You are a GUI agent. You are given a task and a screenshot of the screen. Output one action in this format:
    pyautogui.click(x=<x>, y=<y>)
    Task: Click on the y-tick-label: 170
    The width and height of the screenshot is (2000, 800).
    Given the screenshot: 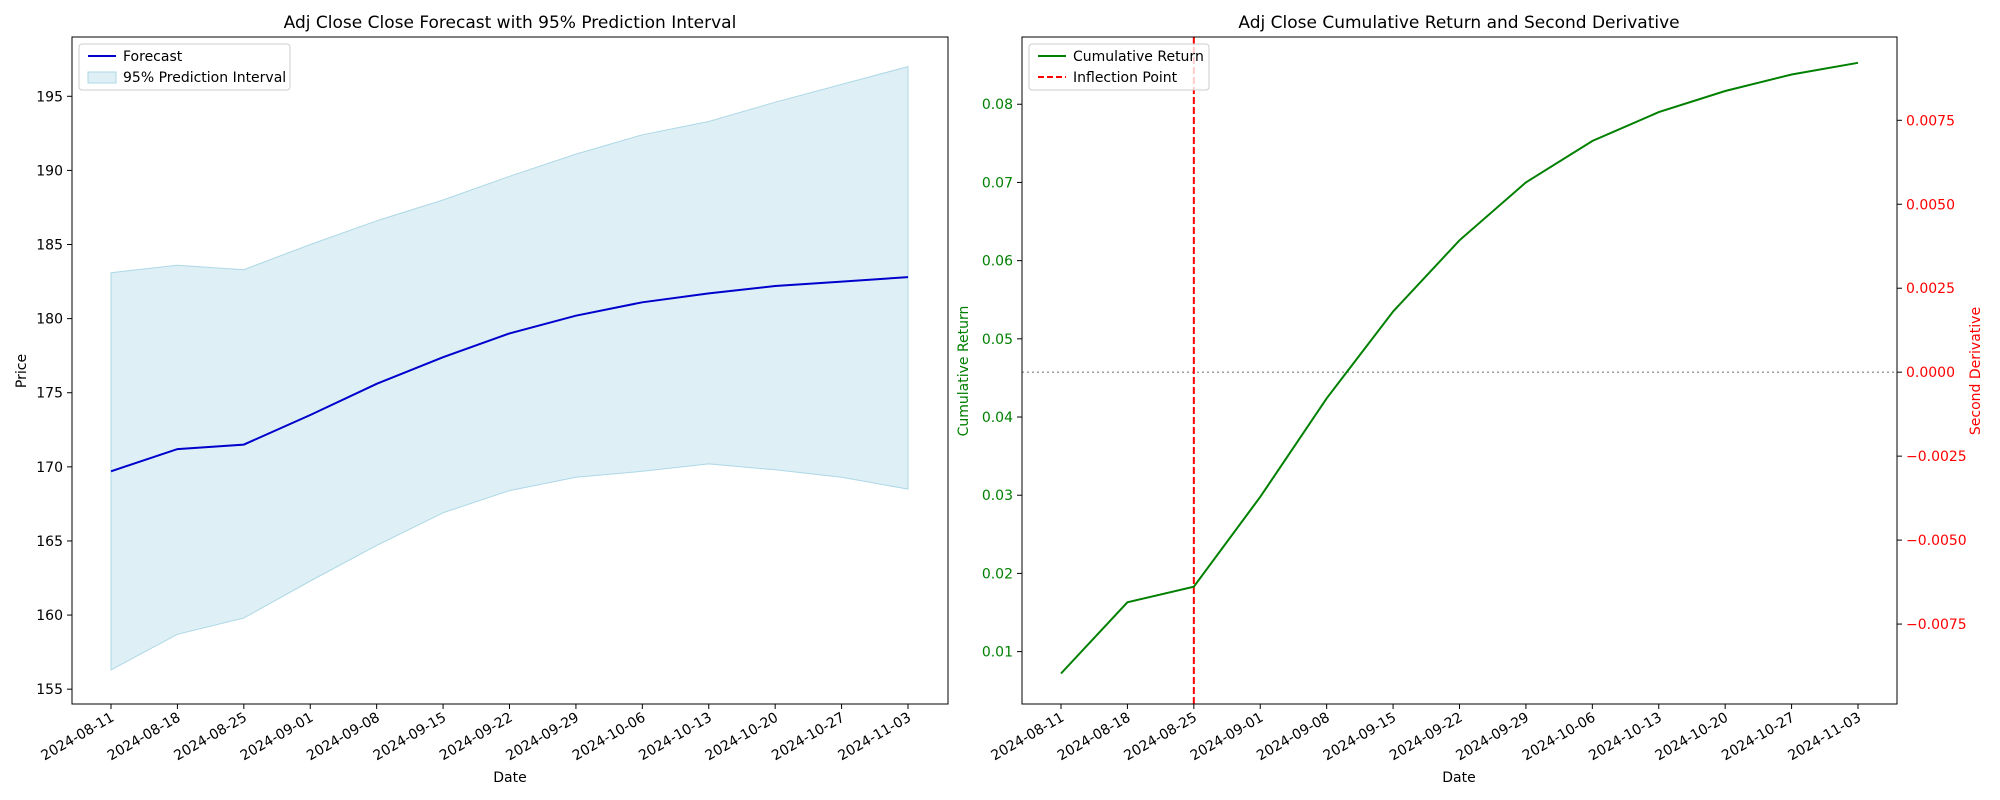 What is the action you would take?
    pyautogui.click(x=49, y=468)
    